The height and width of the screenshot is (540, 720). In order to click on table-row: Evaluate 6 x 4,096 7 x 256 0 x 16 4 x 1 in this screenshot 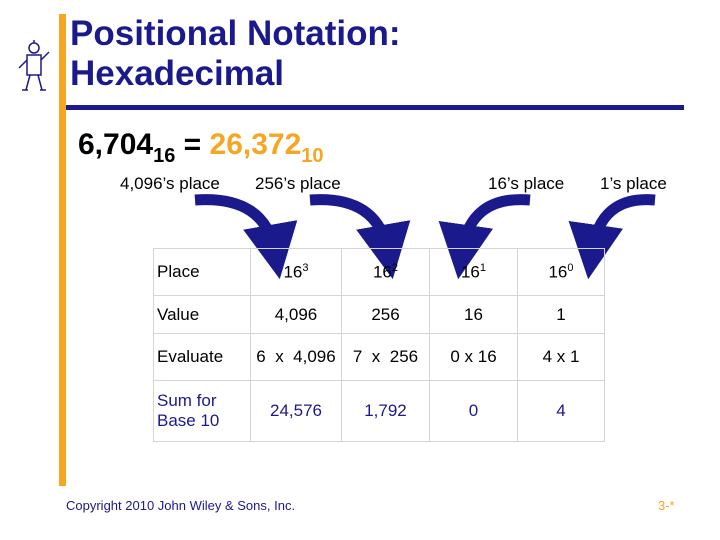, I will do `click(379, 357)`.